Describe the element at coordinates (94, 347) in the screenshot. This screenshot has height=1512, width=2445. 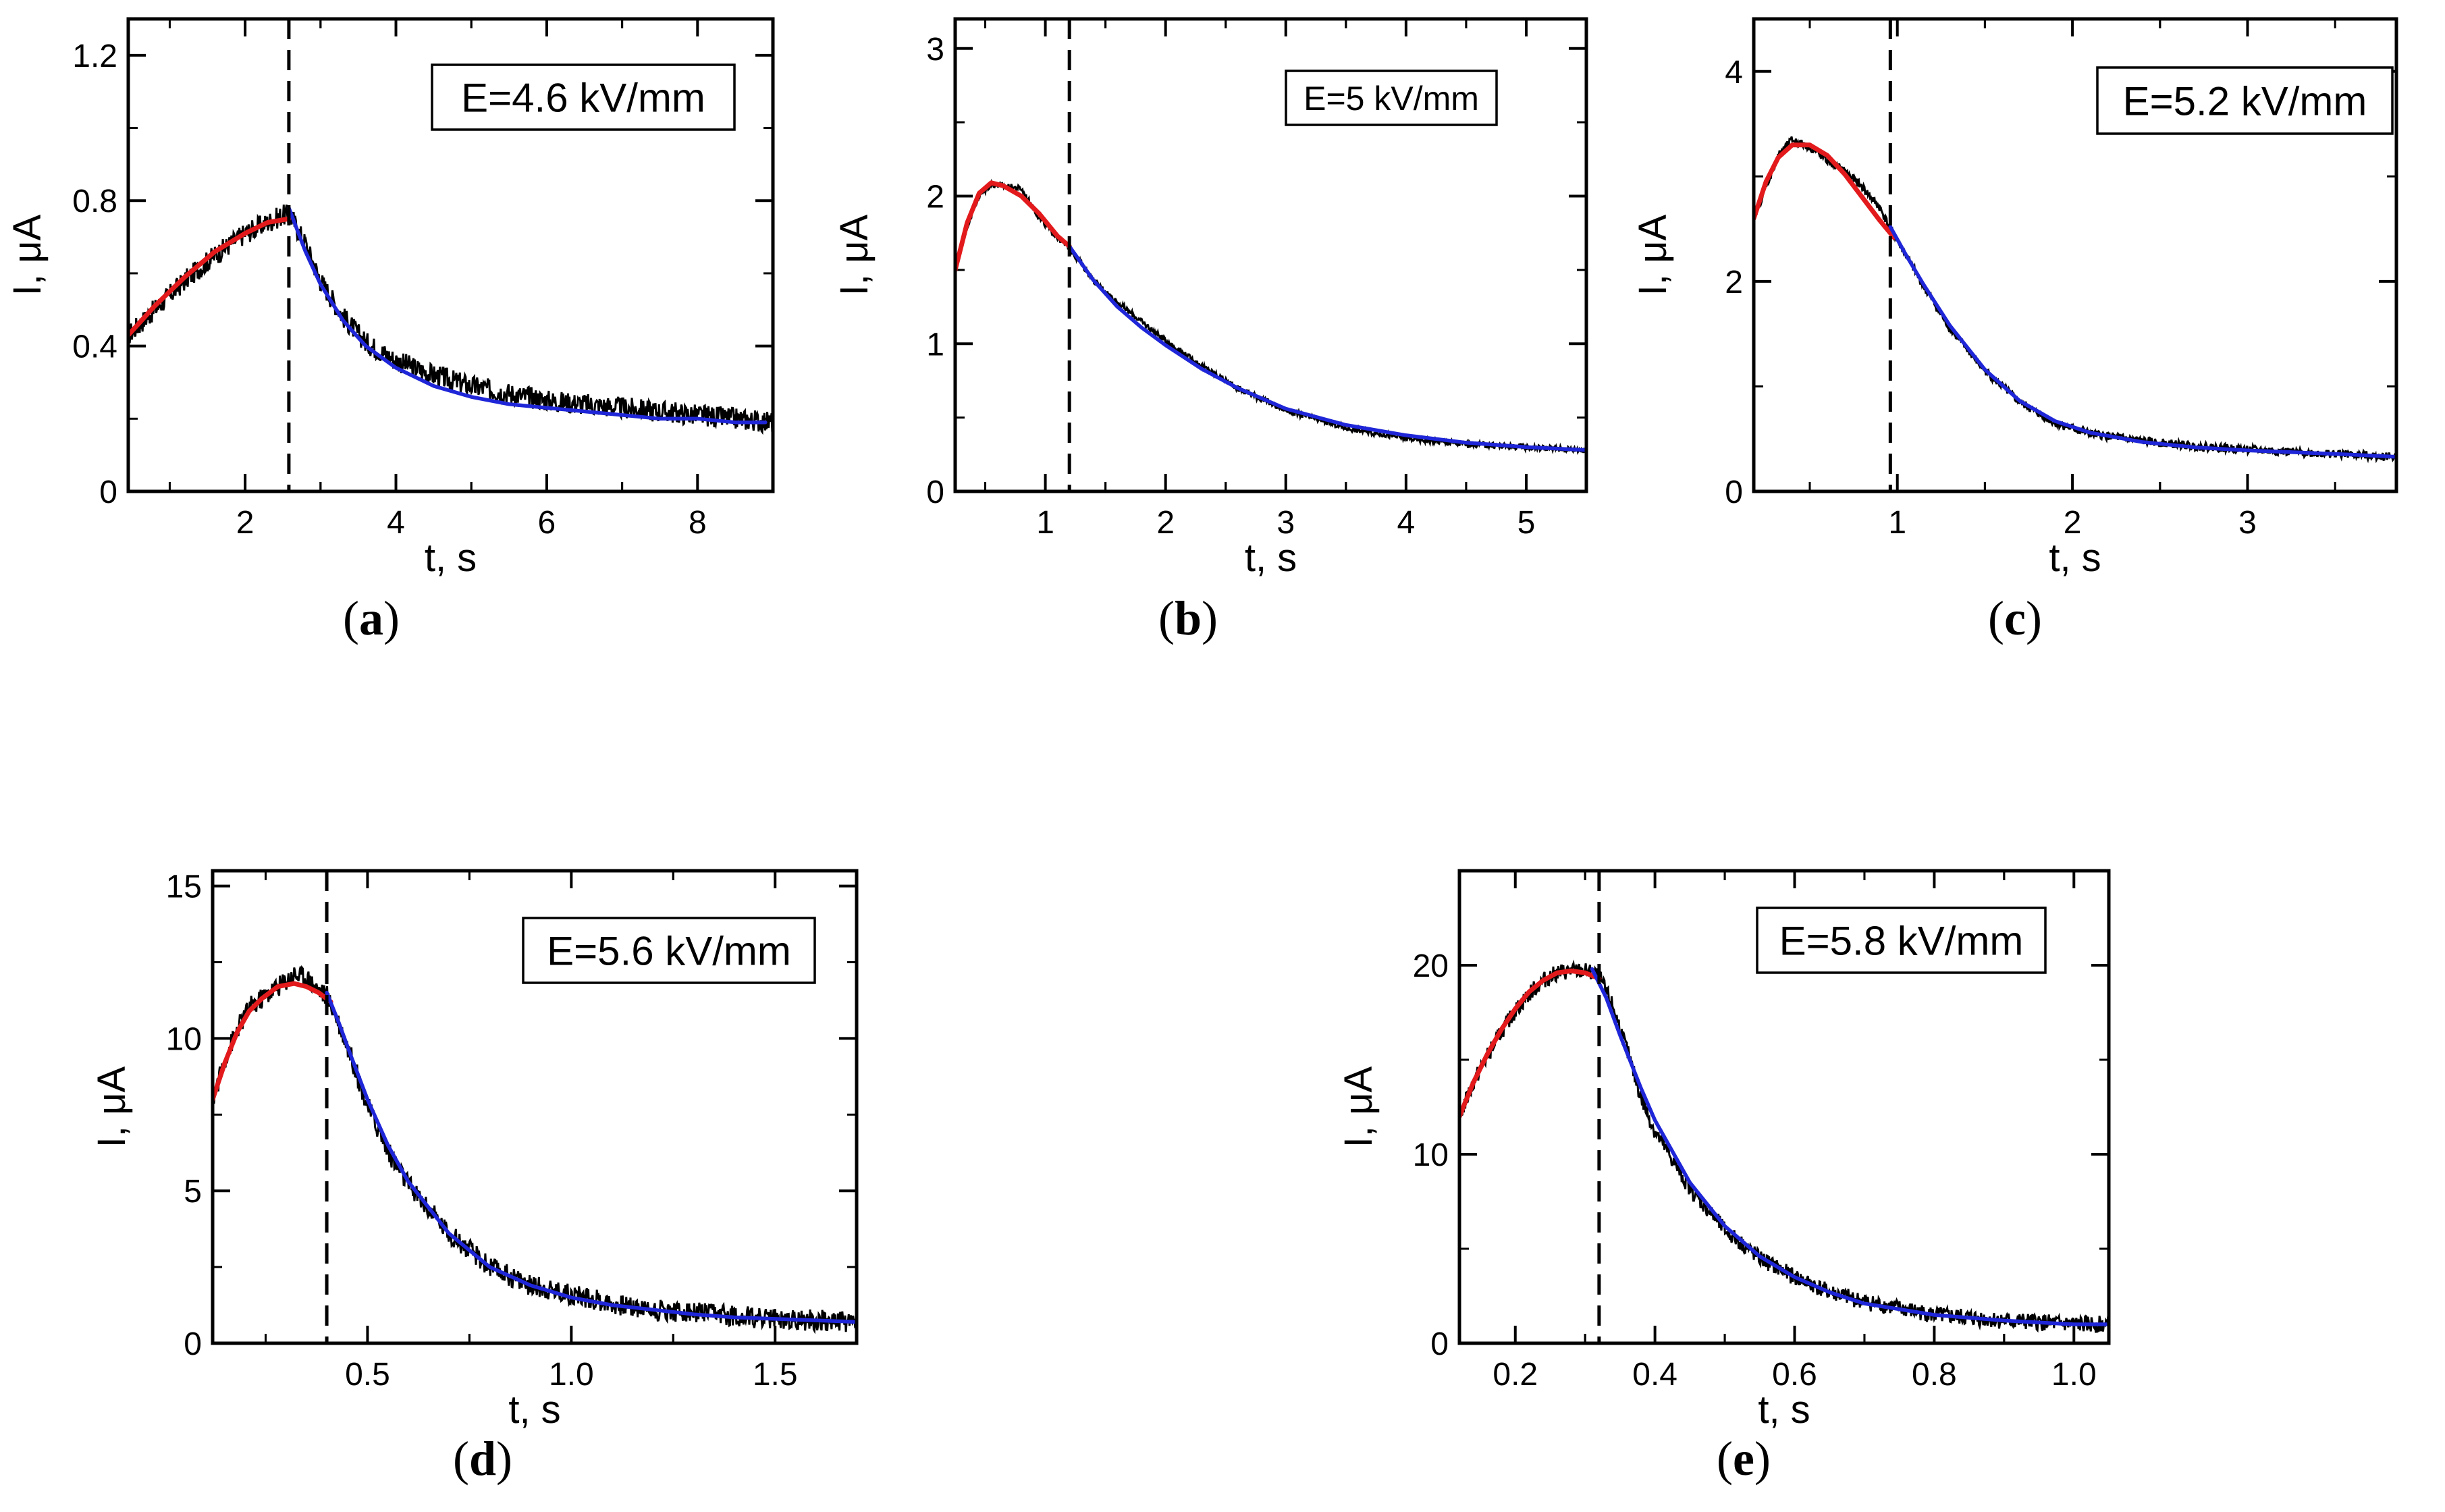
I see `y-tick-label: 0.4` at that location.